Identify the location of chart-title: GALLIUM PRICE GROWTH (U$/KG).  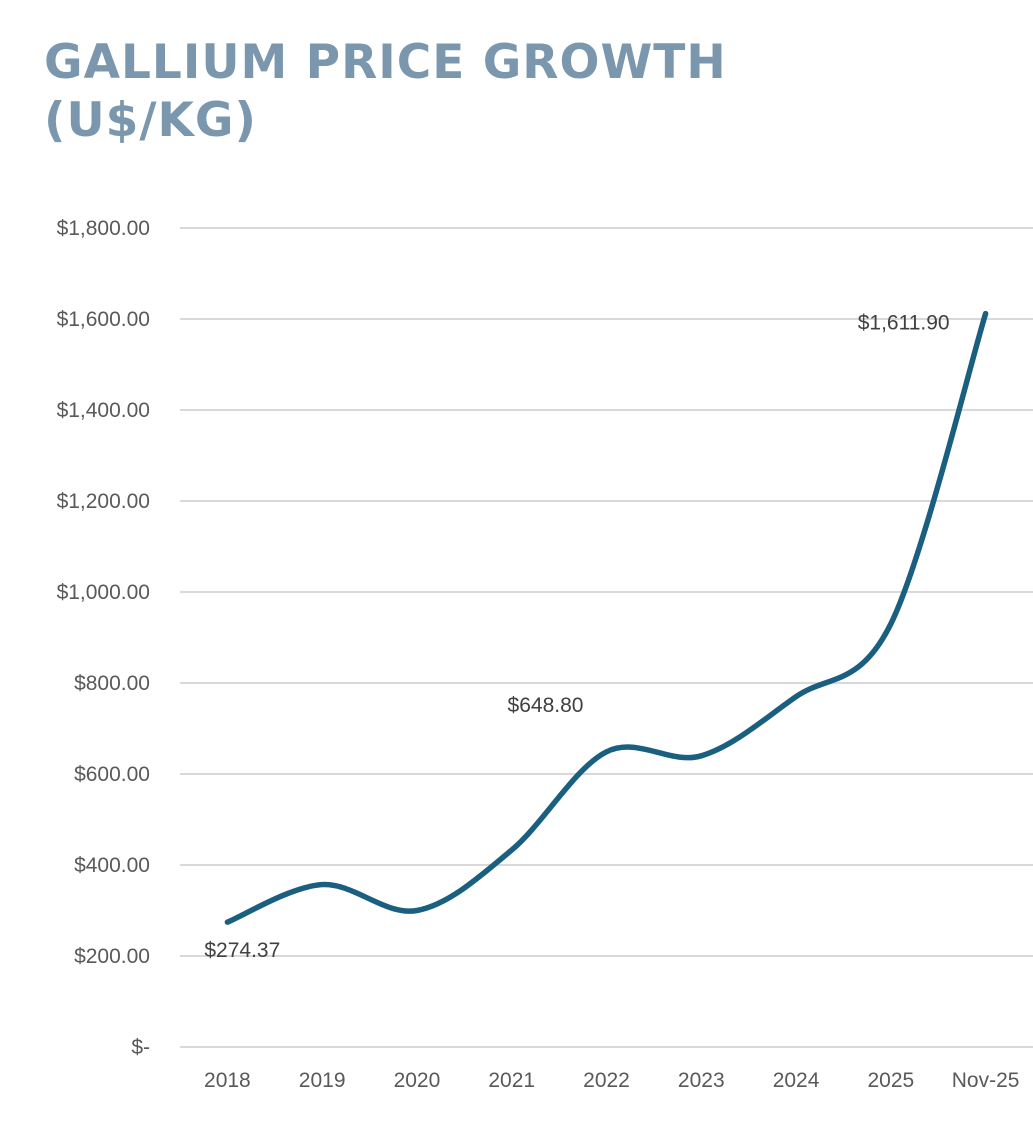
(394, 92).